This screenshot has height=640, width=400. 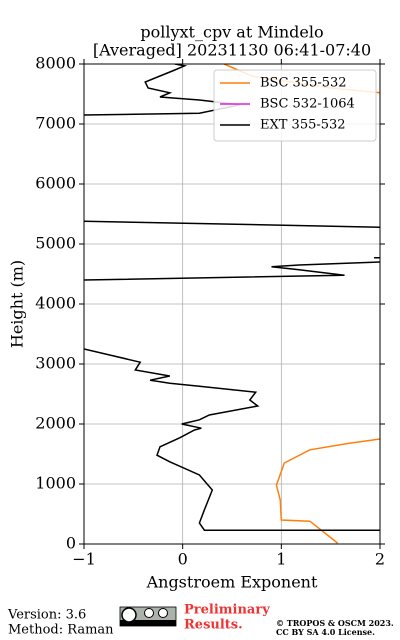 What do you see at coordinates (335, 623) in the screenshot?
I see `copyright: © TROPOS & OSCM 2023.` at bounding box center [335, 623].